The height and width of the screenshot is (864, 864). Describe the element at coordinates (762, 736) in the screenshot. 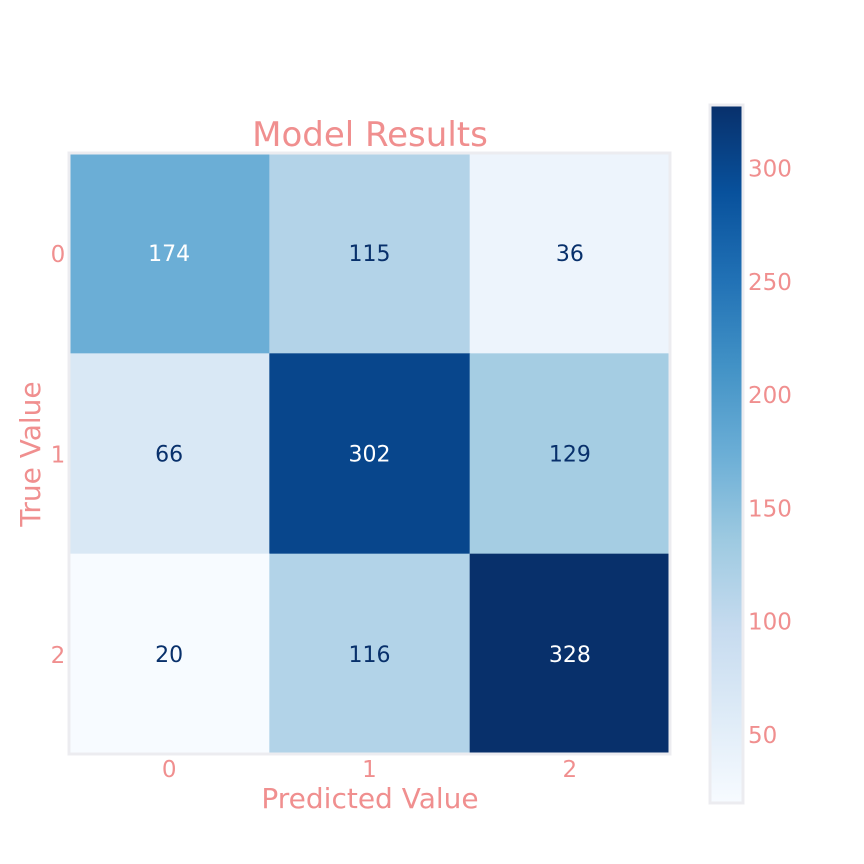

I see `colorbar-tick-label: 50` at that location.